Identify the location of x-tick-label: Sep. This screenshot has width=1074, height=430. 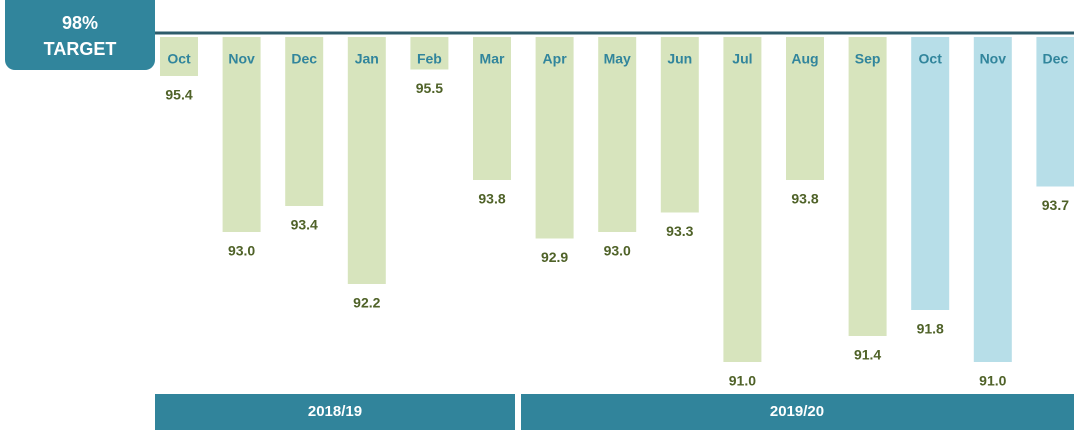
(868, 59).